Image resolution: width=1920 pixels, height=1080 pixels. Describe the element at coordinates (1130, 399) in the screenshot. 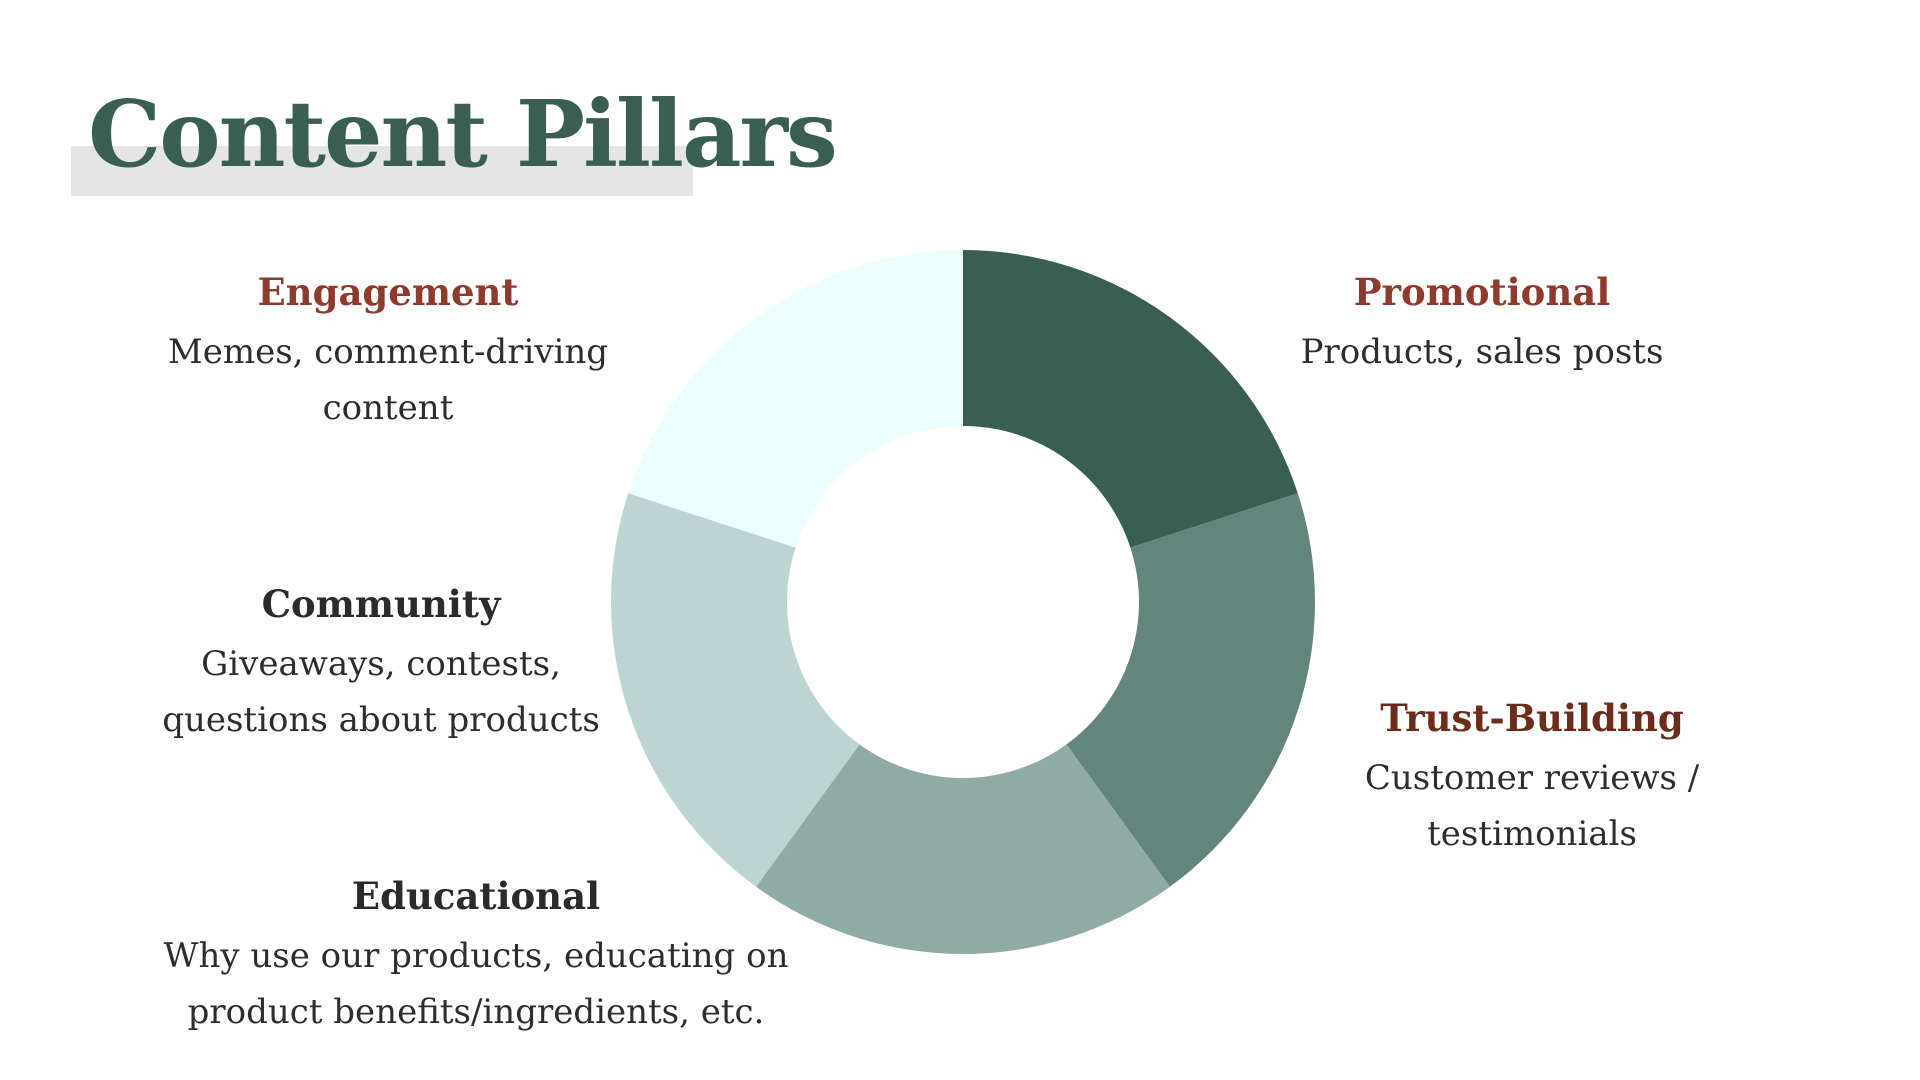

I see `donut-segment-promotional` at that location.